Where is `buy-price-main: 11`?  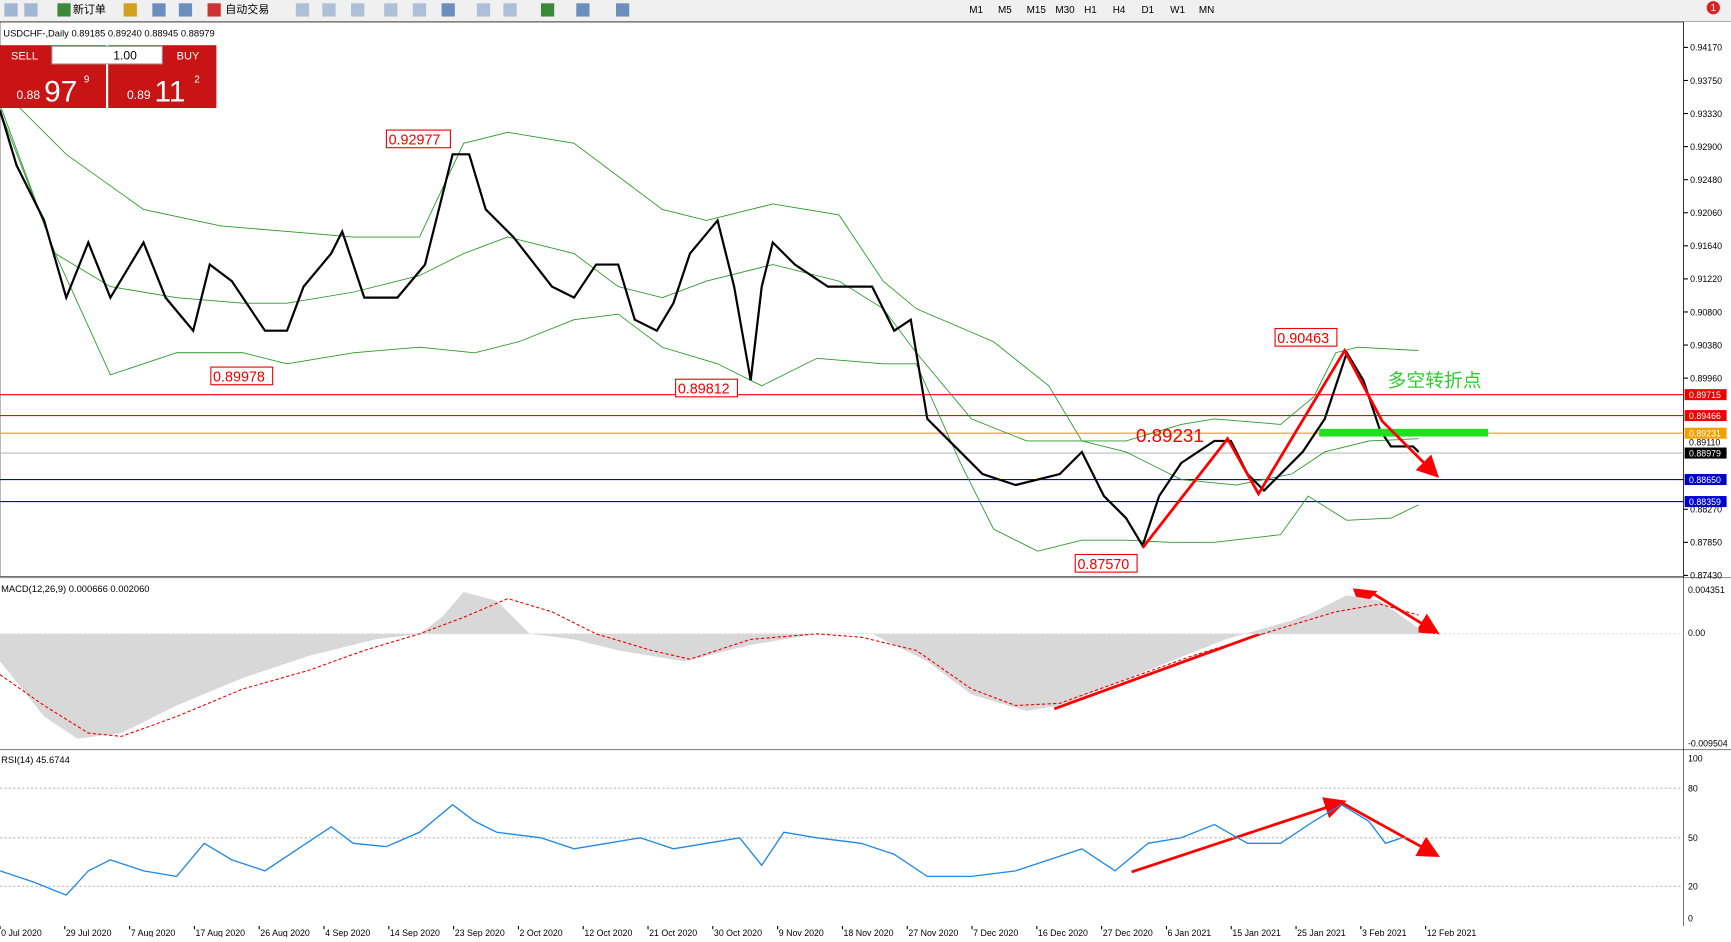
buy-price-main: 11 is located at coordinates (170, 91).